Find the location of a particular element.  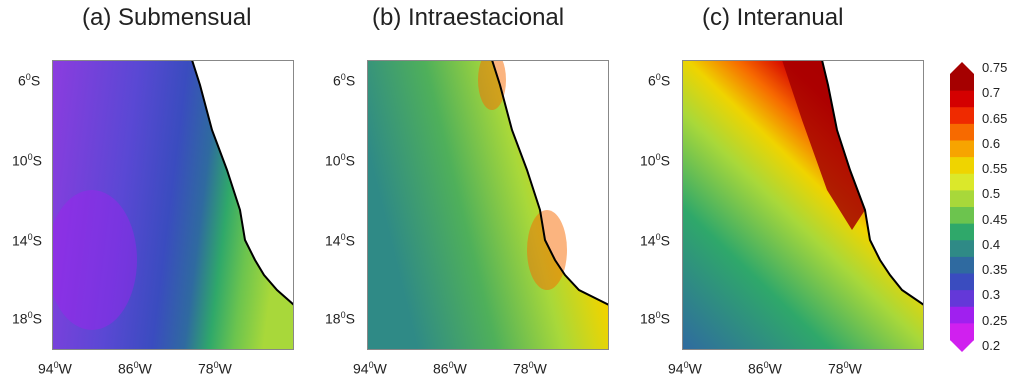

lat-label-a-0: 60S is located at coordinates (29, 80).